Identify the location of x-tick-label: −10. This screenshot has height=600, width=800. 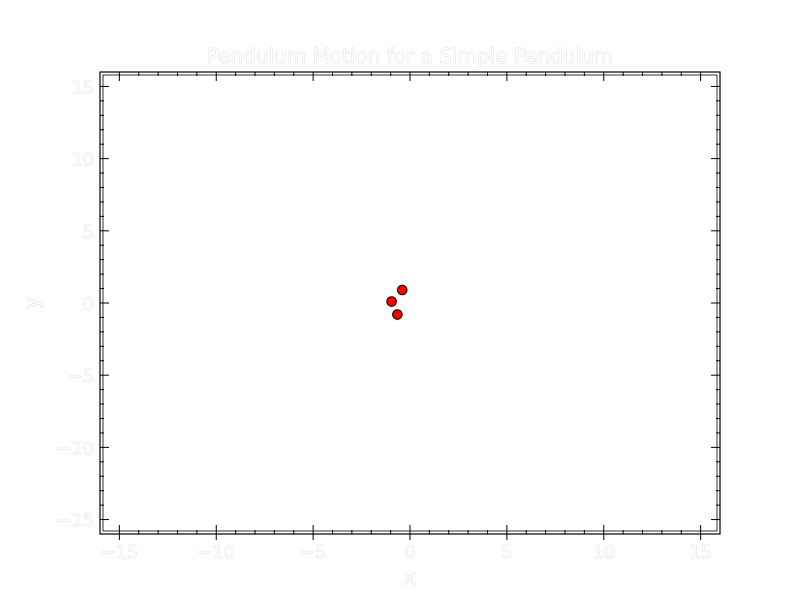
(216, 552).